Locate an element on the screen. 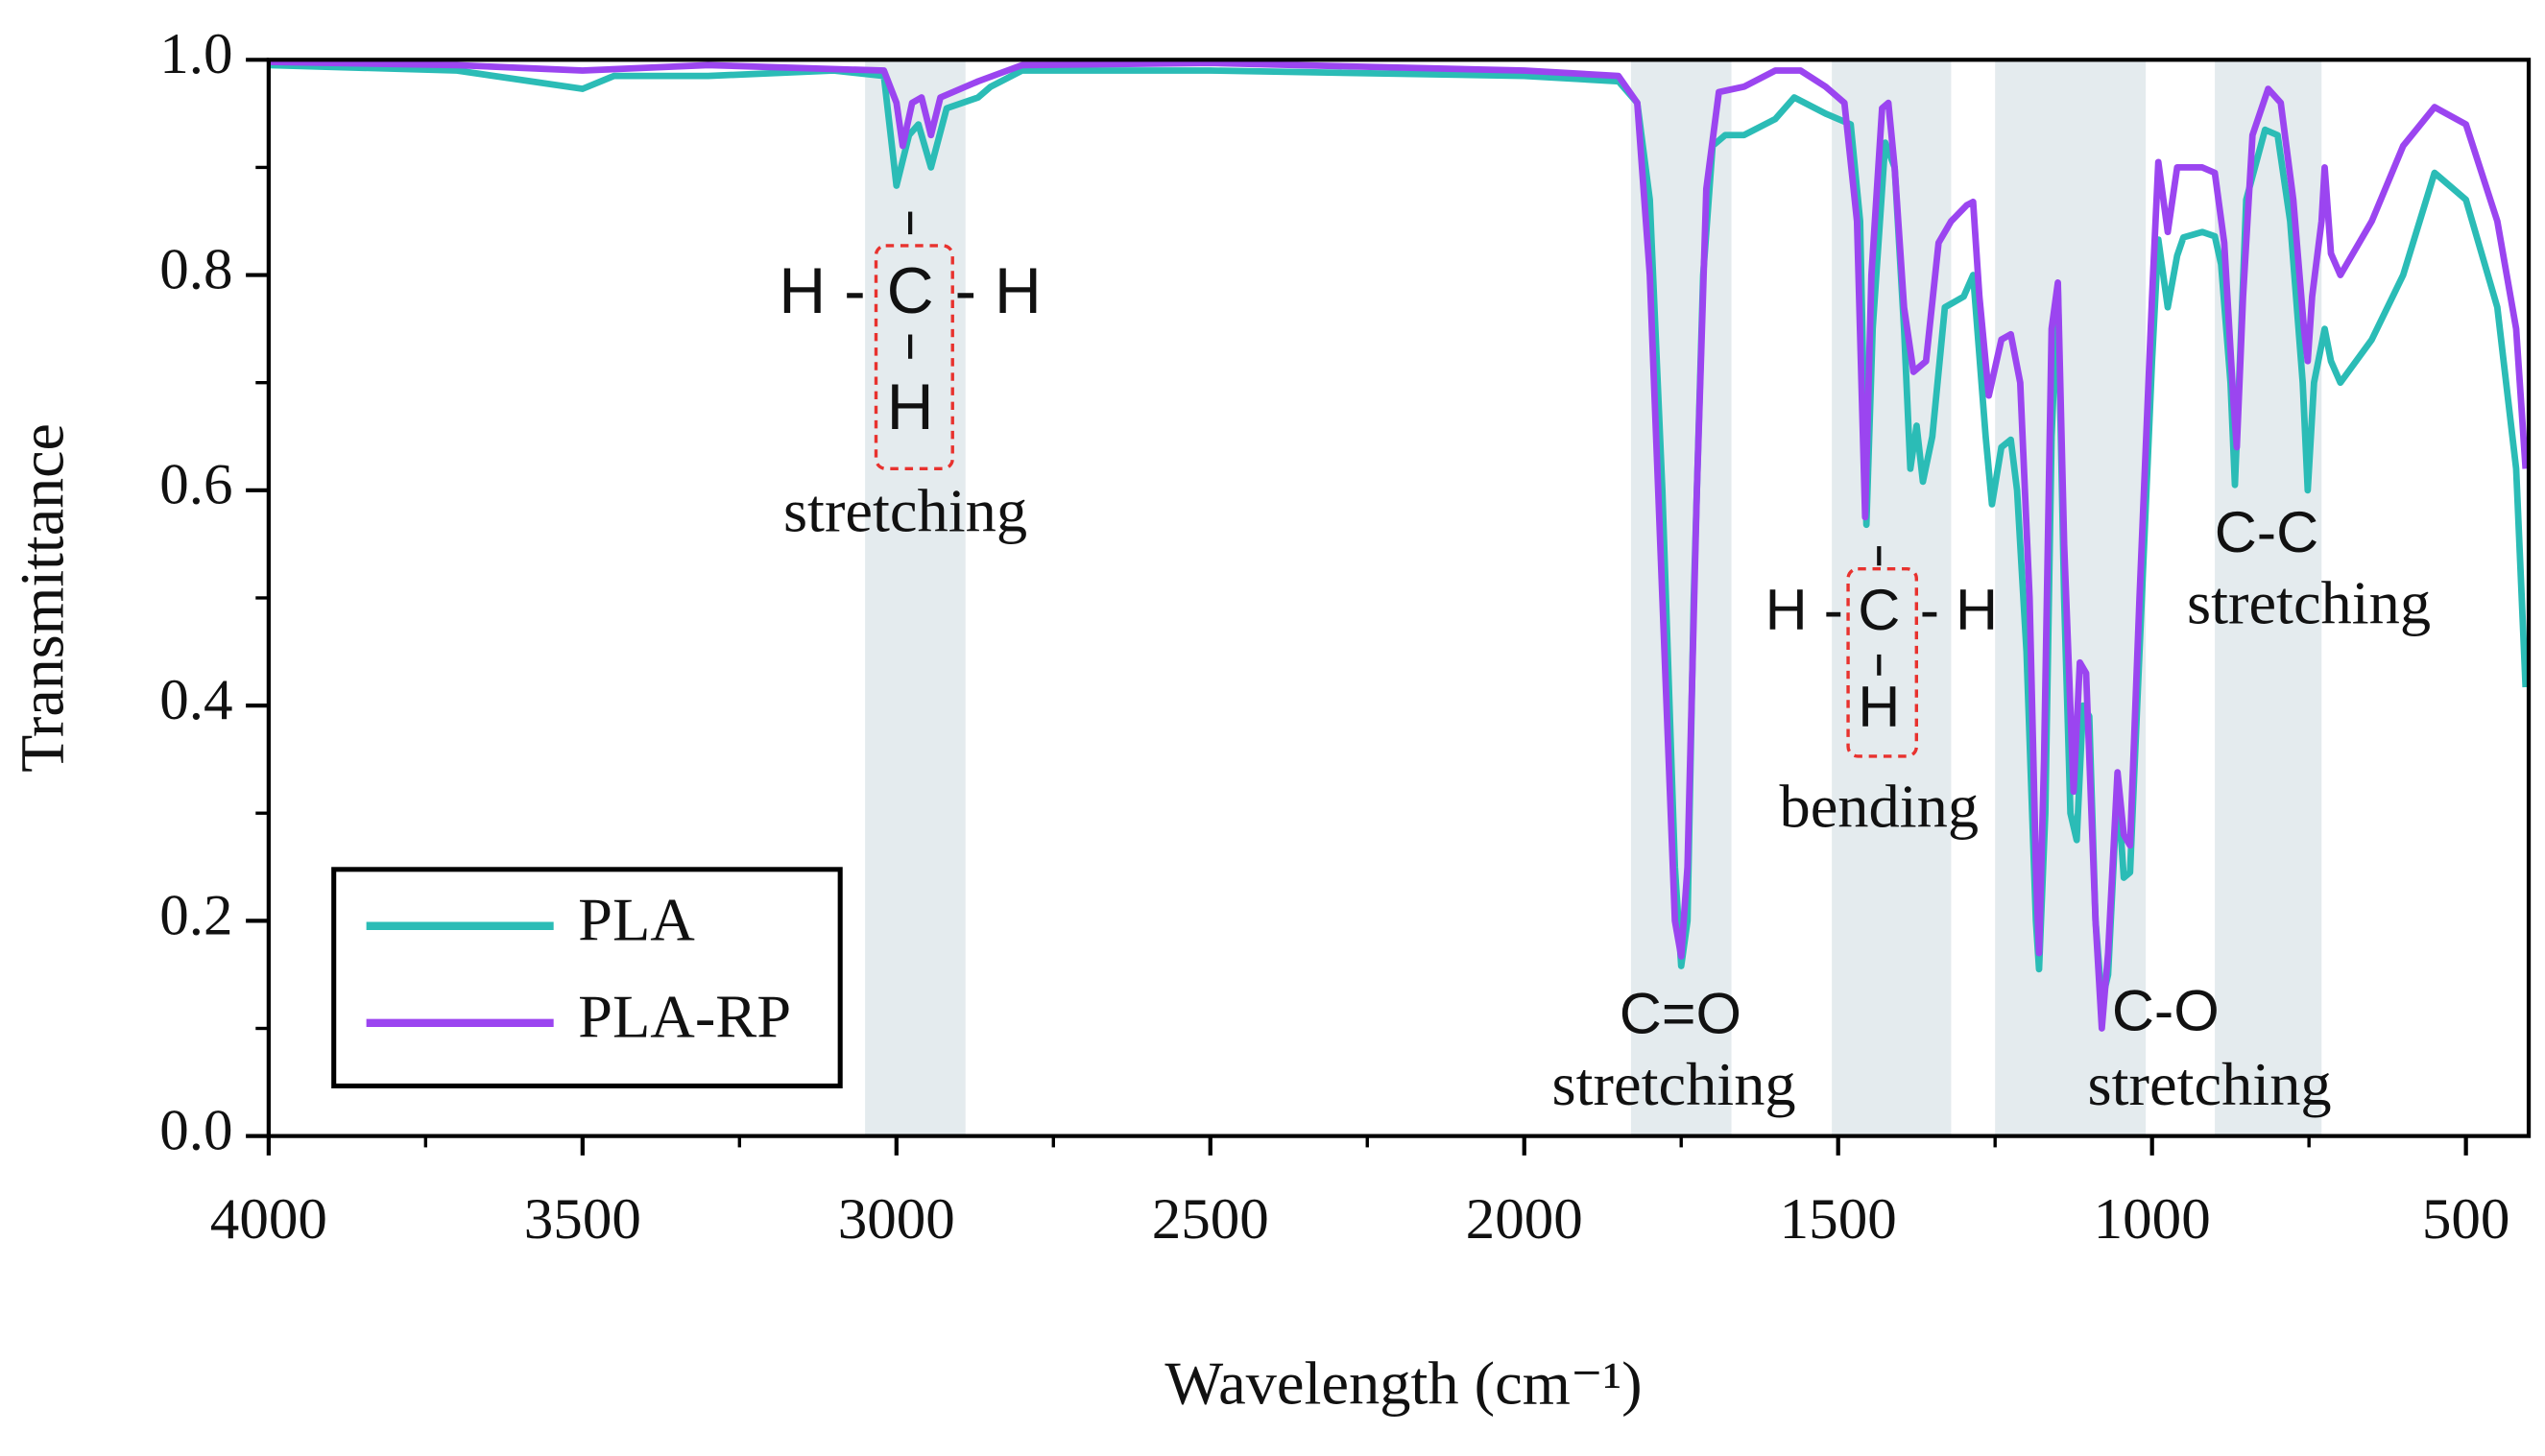 This screenshot has width=2545, height=1456. x-axis-label: Wavelength (cm⁻¹) is located at coordinates (1403, 1383).